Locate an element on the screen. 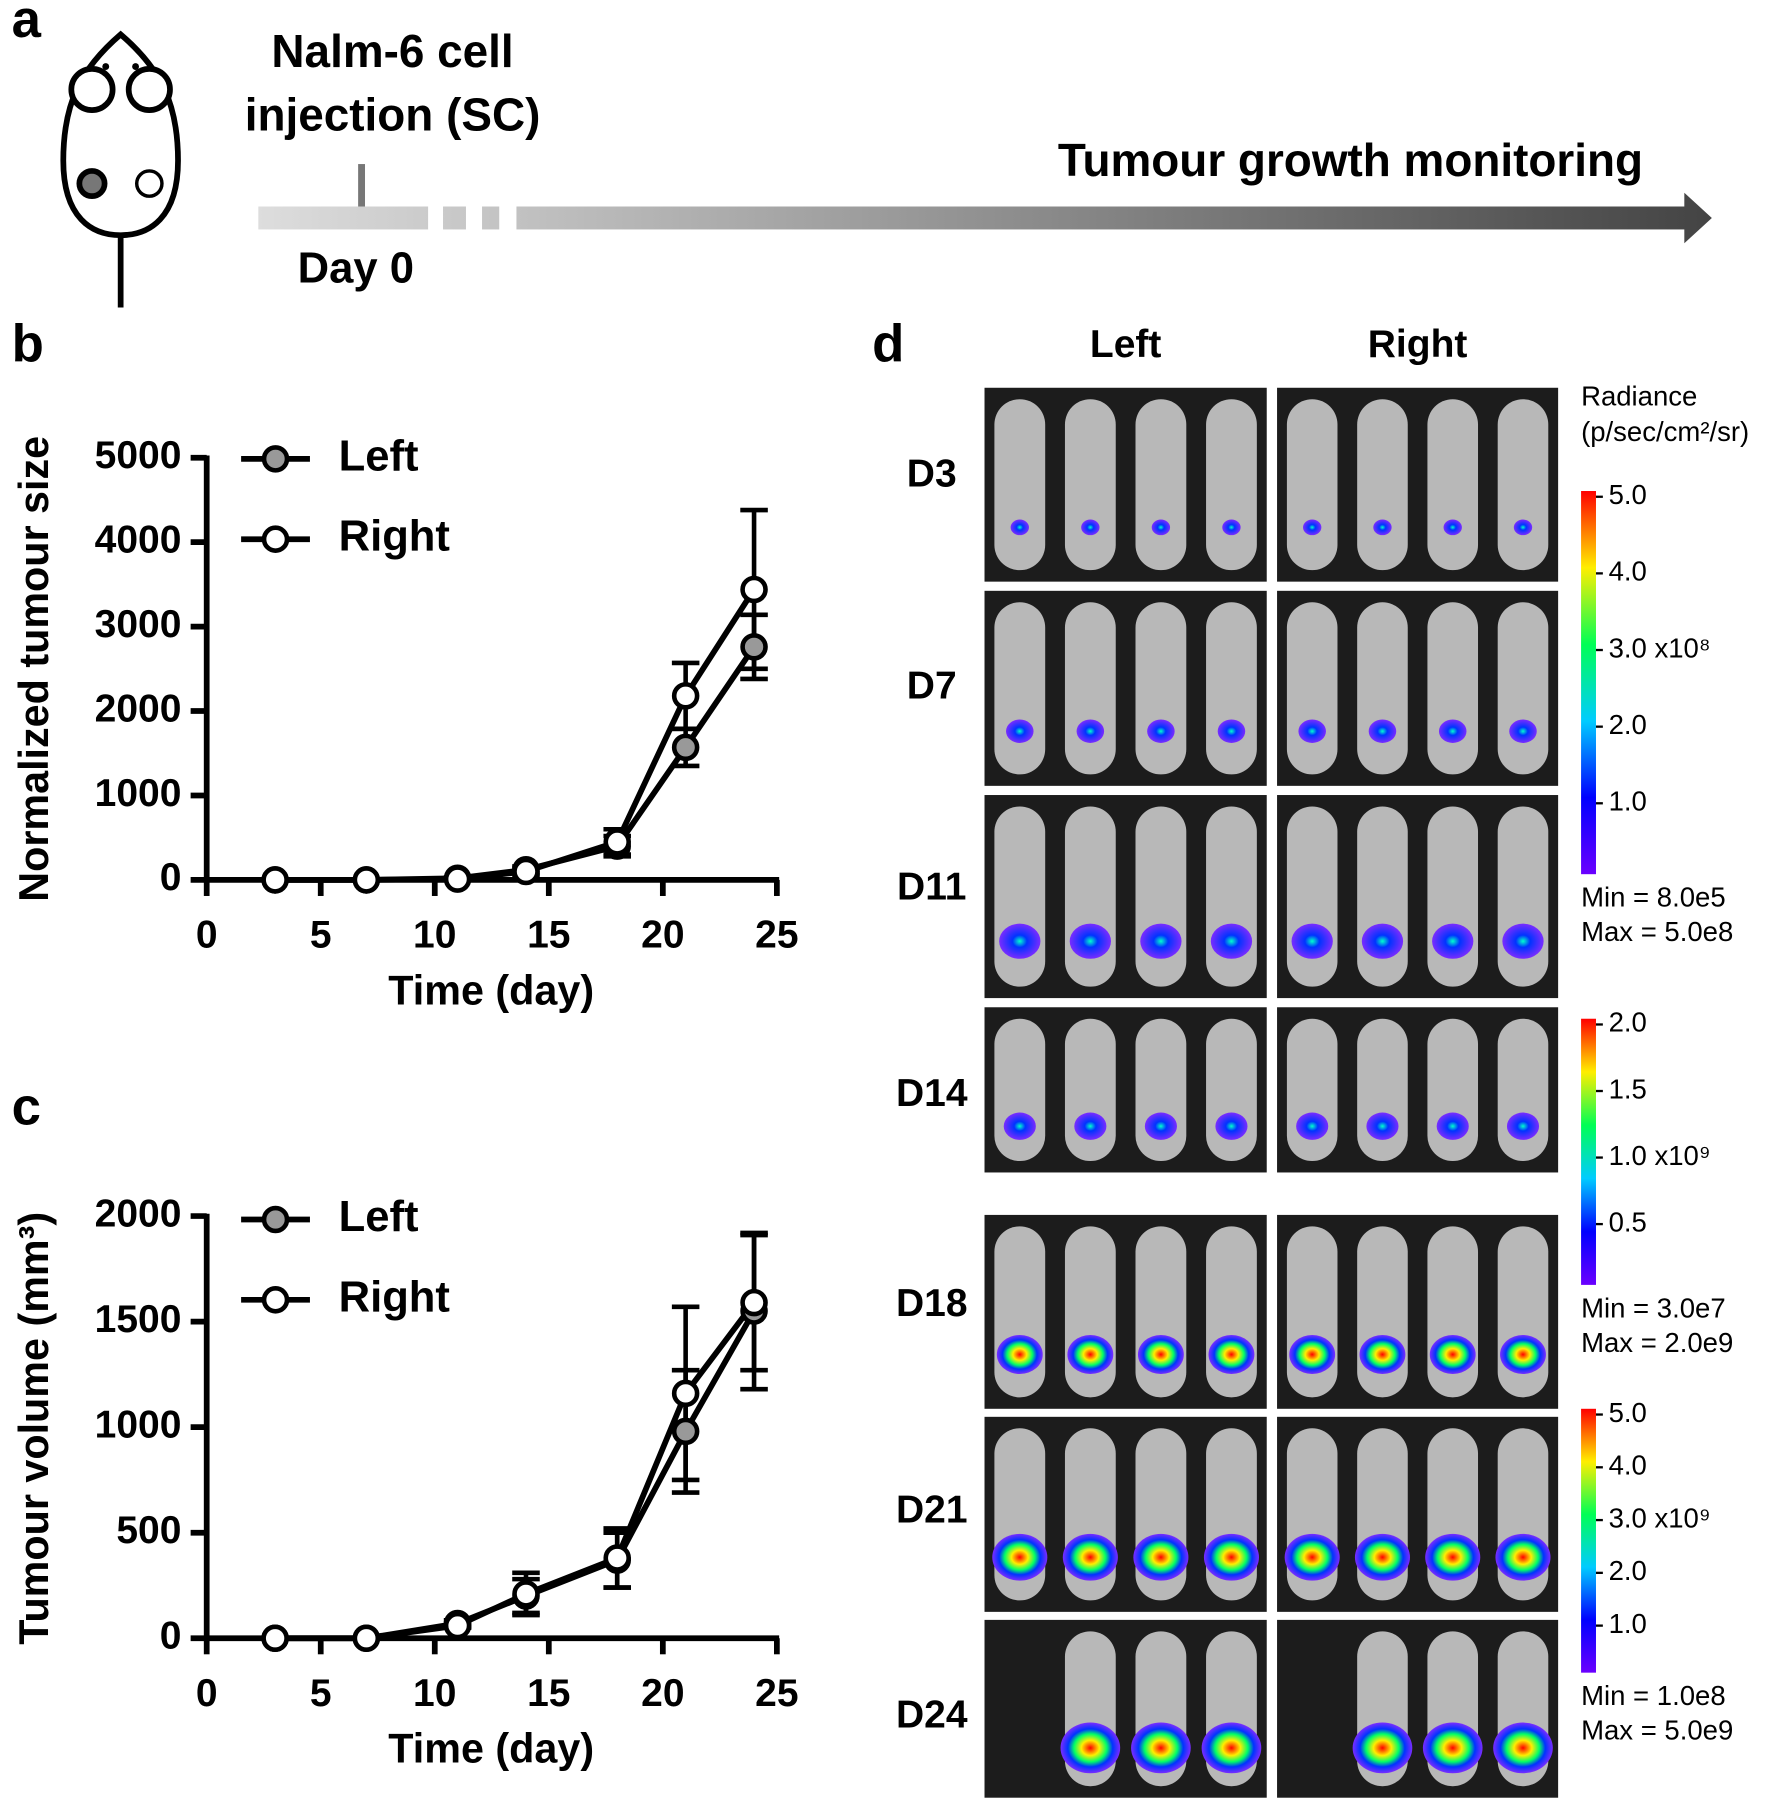 This screenshot has height=1800, width=1774. color-bar-min: Min = 1.0e8 is located at coordinates (1653, 1695).